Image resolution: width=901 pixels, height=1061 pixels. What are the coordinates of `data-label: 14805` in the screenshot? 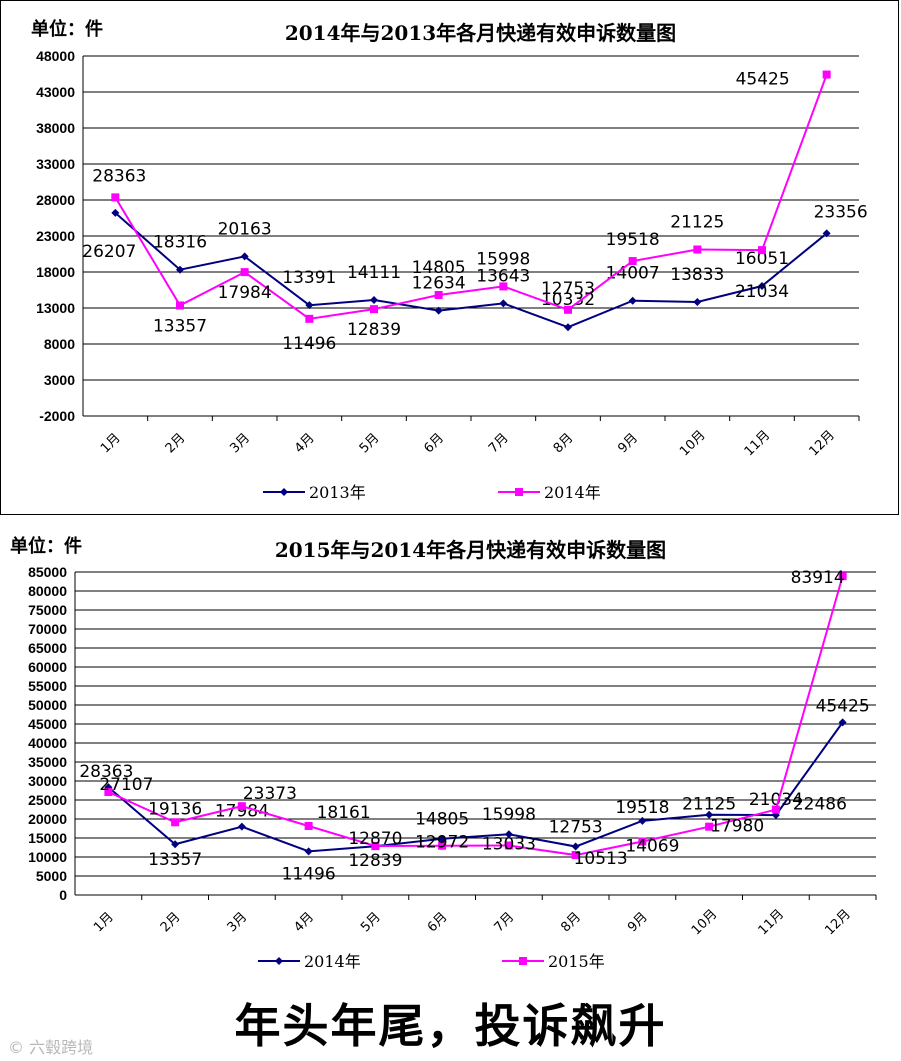 It's located at (442, 820).